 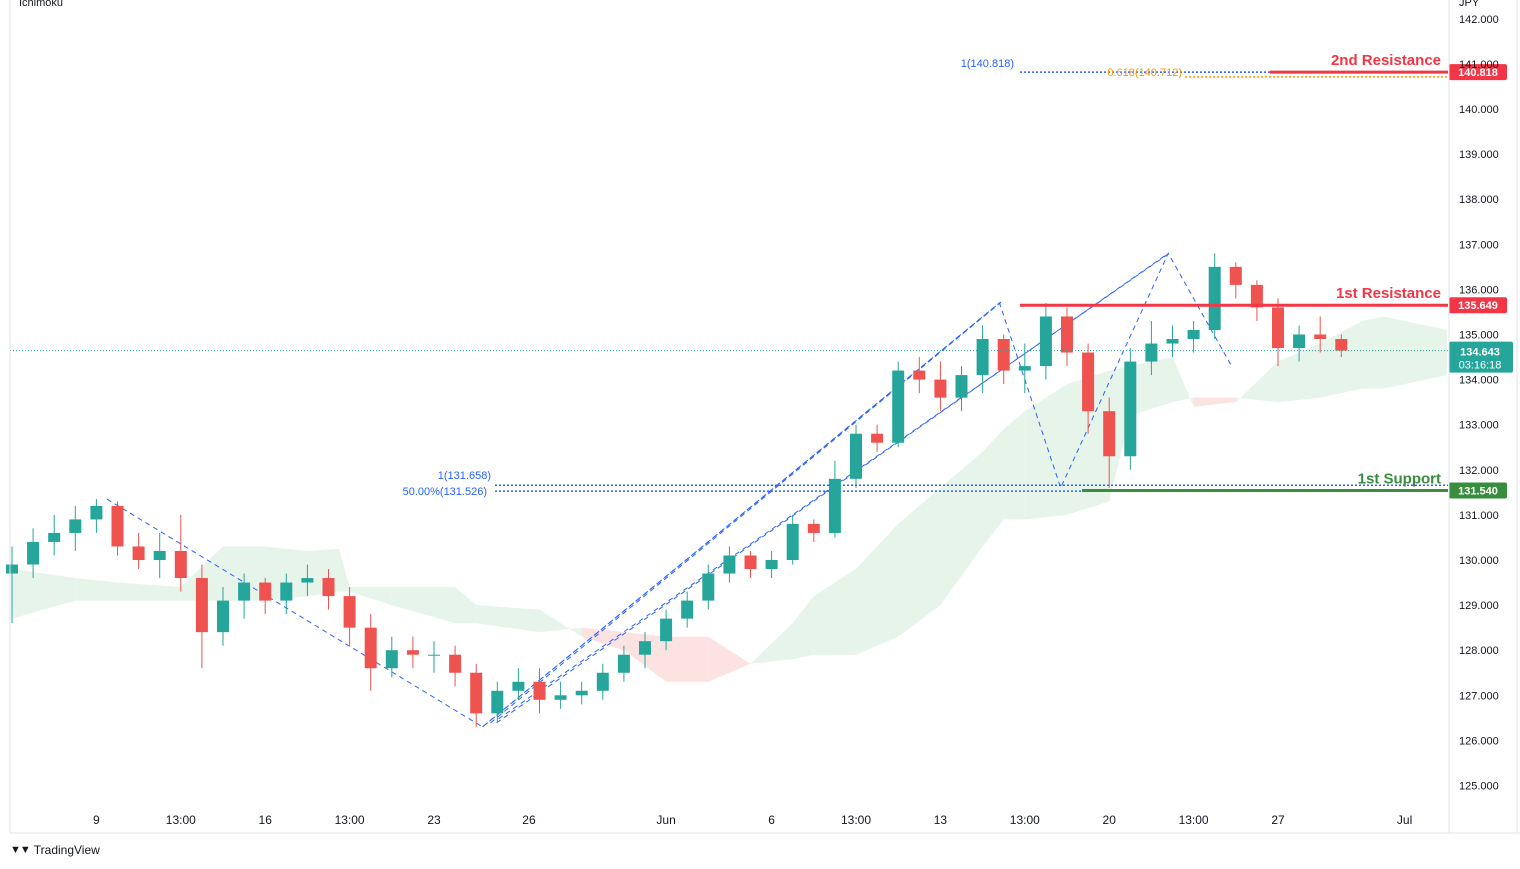 What do you see at coordinates (529, 820) in the screenshot?
I see `x-tick-label: 26` at bounding box center [529, 820].